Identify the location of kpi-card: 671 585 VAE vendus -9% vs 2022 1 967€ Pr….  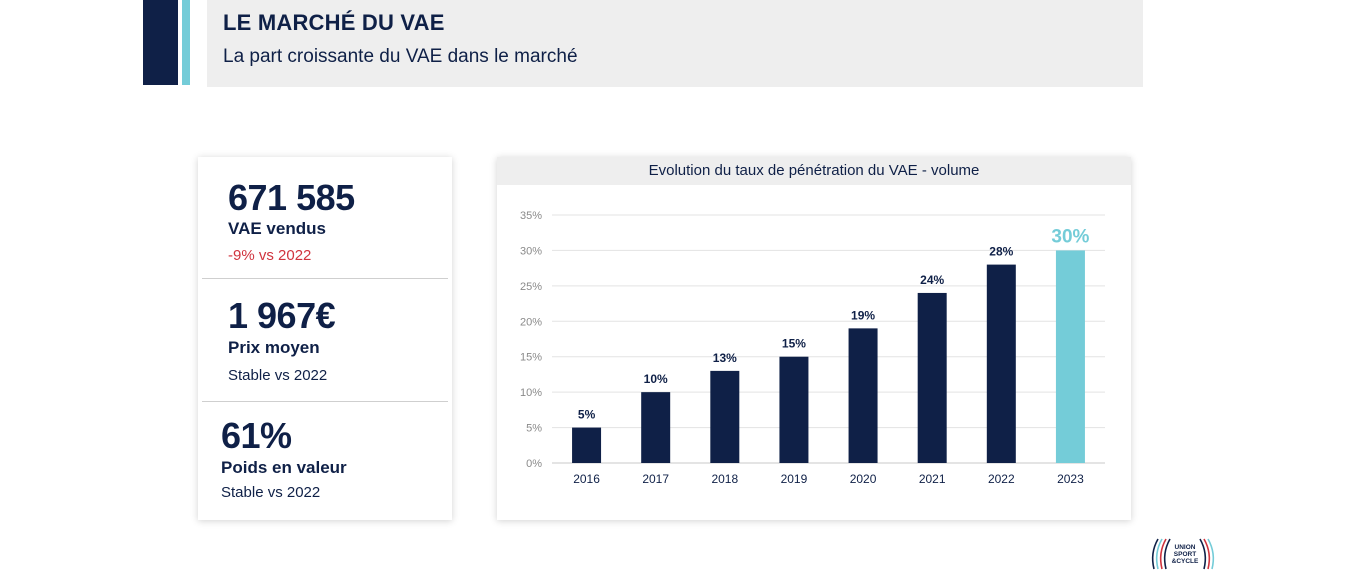
(325, 338).